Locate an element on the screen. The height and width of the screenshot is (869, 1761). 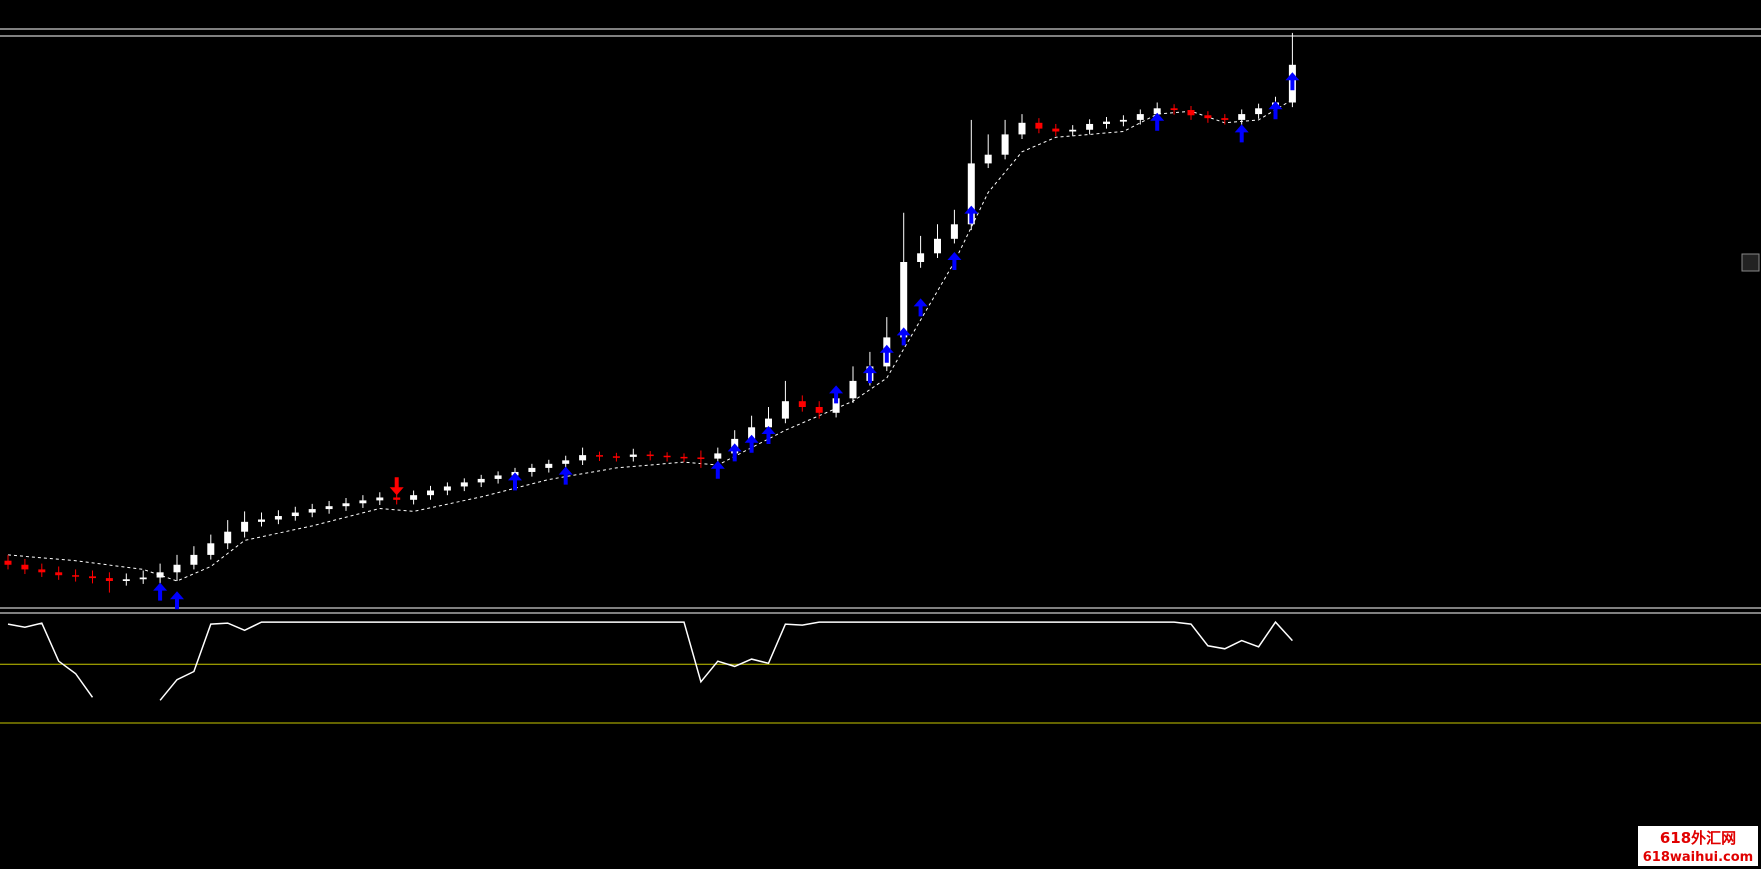
side-button is located at coordinates (1750, 262).